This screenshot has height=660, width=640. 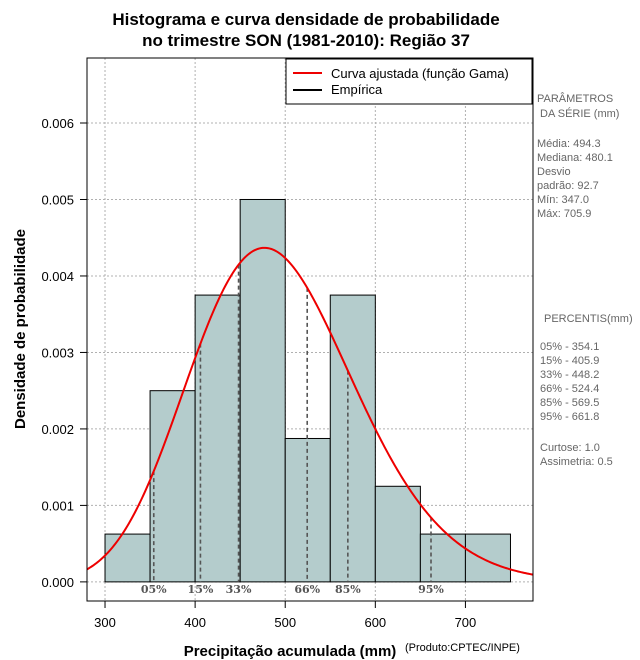 I want to click on legend-label-empirical: Empírica, so click(x=357, y=89).